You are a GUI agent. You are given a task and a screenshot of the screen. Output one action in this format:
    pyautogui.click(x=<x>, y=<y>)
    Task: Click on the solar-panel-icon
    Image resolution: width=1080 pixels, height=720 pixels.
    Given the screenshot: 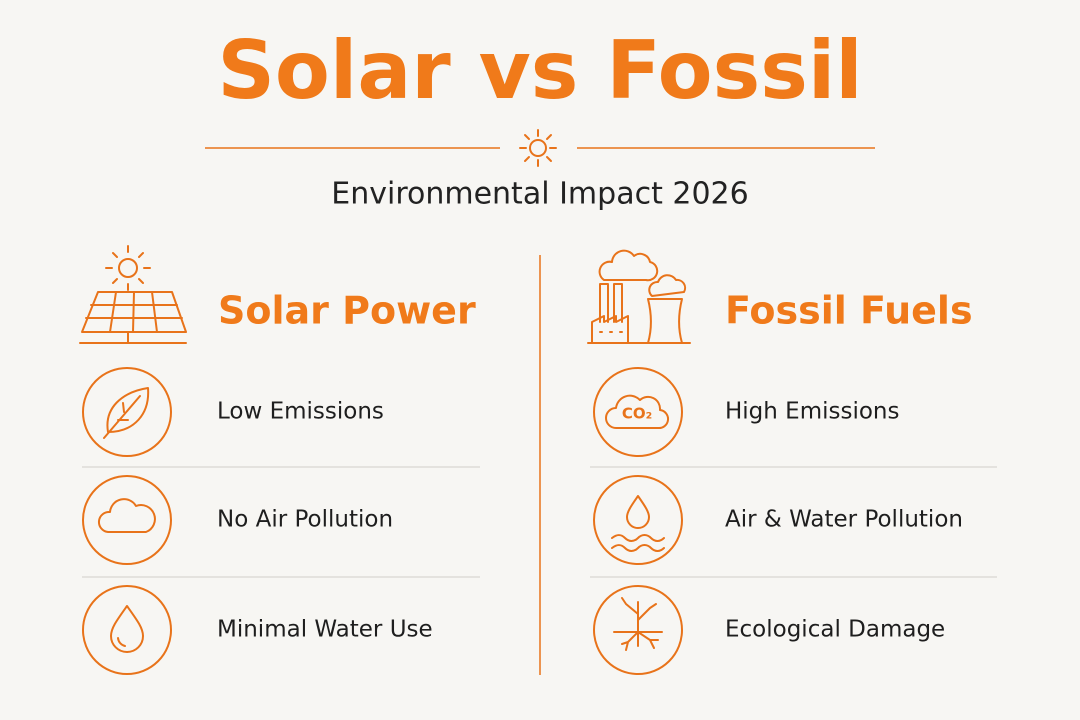 What is the action you would take?
    pyautogui.click(x=133, y=294)
    